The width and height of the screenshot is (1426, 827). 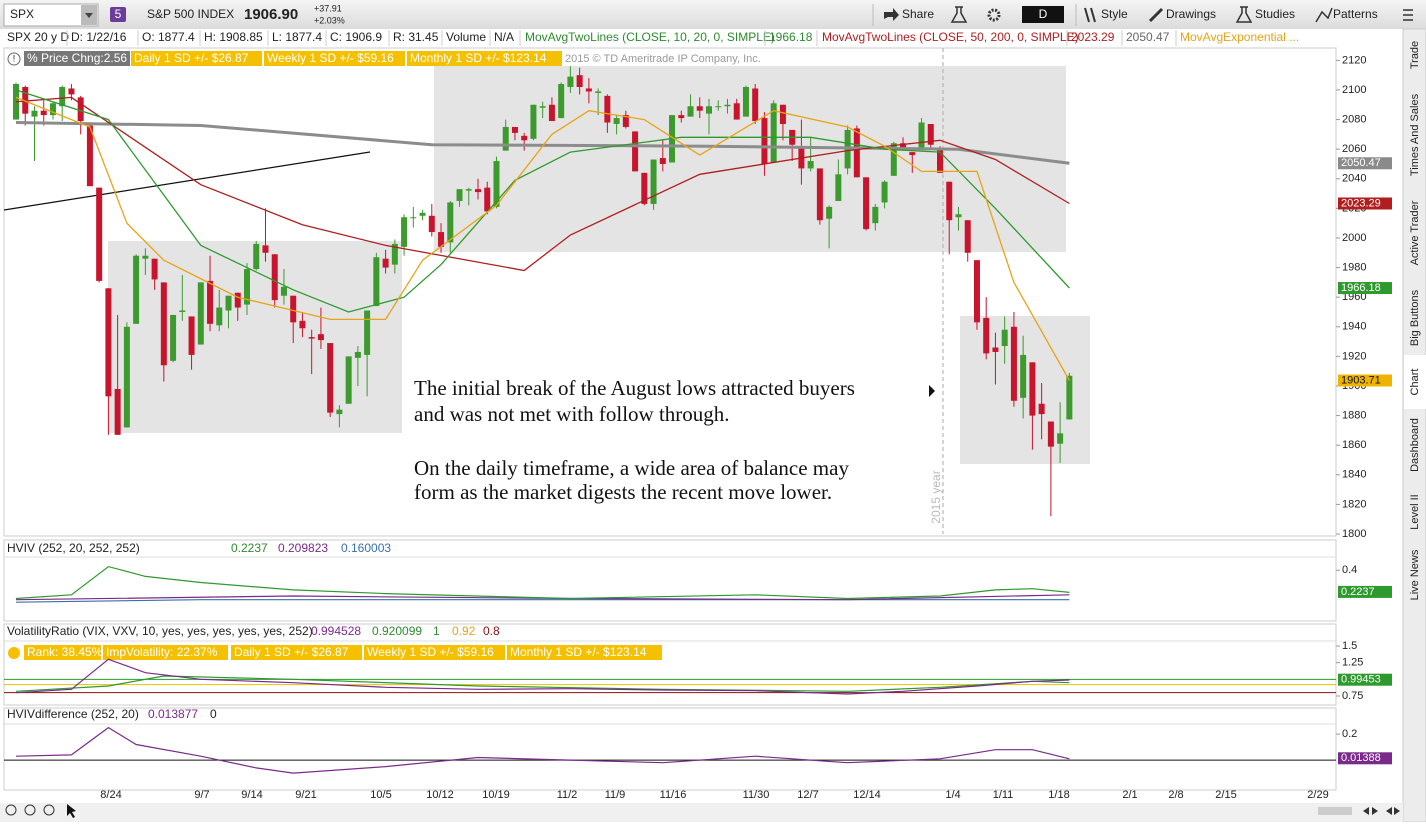 What do you see at coordinates (1415, 574) in the screenshot?
I see `sidebar-tab: Live News` at bounding box center [1415, 574].